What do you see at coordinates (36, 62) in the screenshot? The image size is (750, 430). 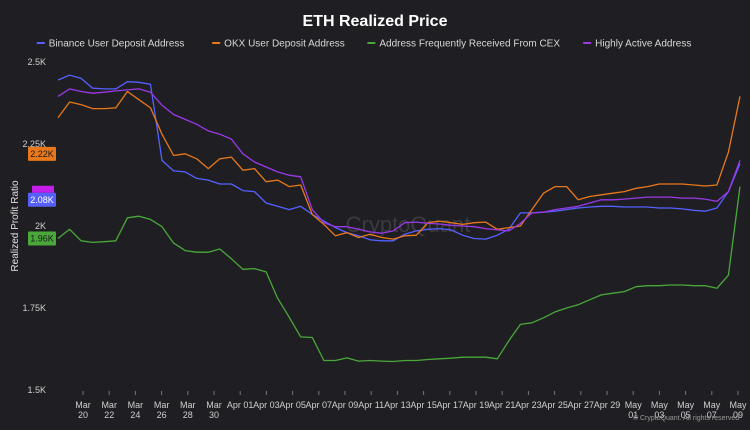 I see `y-tick-label: 2.5K` at bounding box center [36, 62].